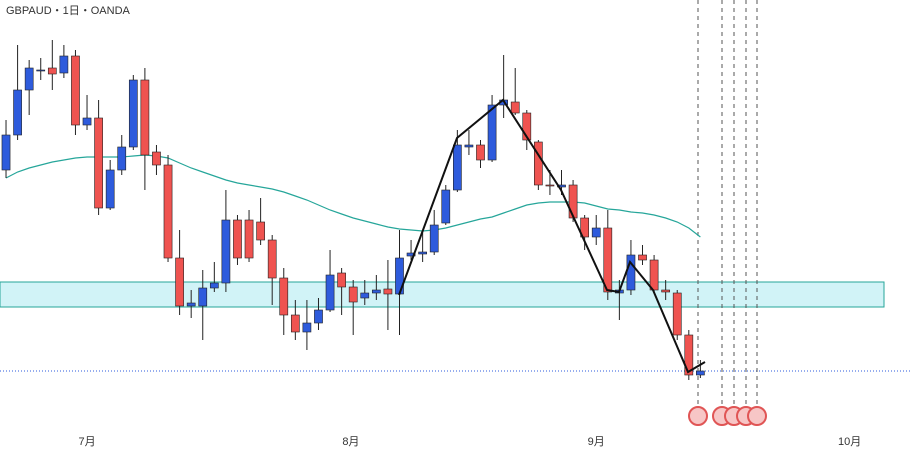  Describe the element at coordinates (350, 442) in the screenshot. I see `x-tick-label: 8月` at that location.